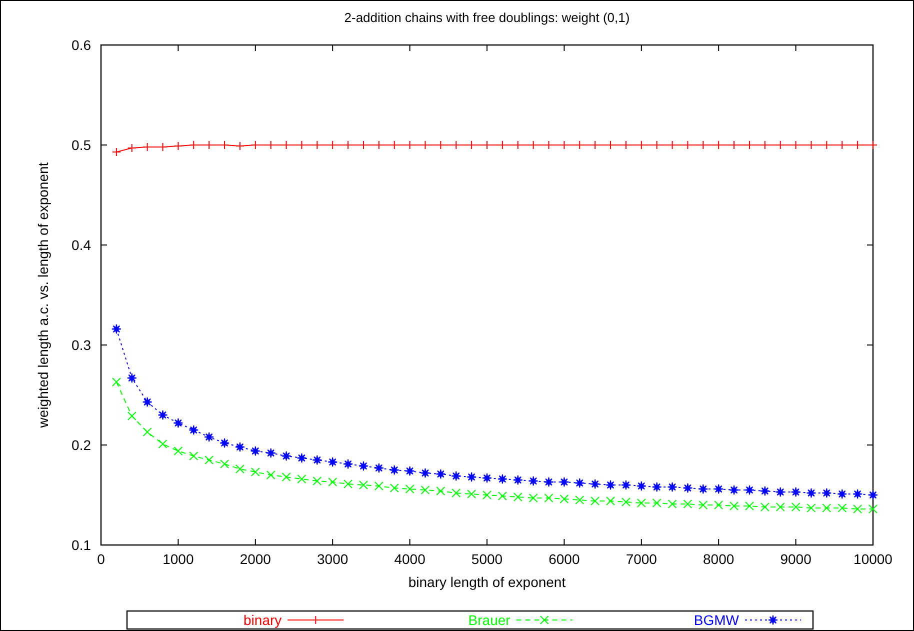 The image size is (914, 631). What do you see at coordinates (564, 559) in the screenshot?
I see `x-tick-label: 6000` at bounding box center [564, 559].